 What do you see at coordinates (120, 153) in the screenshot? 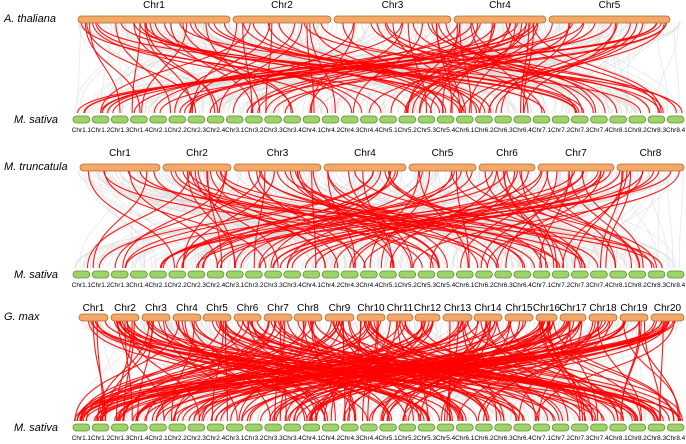
I see `top-chromosome-label: Chr1` at bounding box center [120, 153].